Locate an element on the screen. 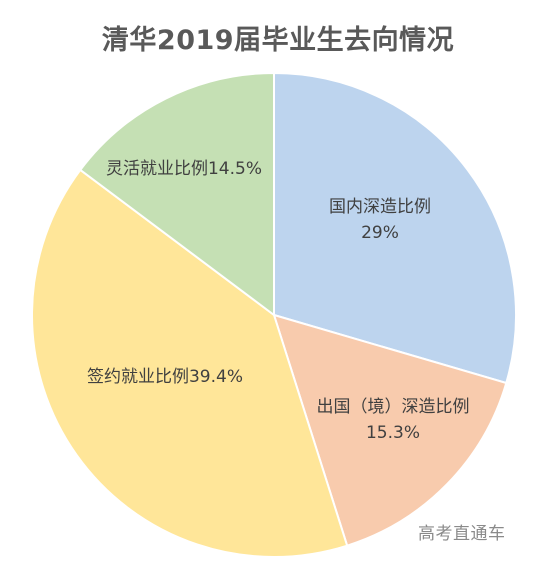  slice-value-2: 15.3% is located at coordinates (393, 433).